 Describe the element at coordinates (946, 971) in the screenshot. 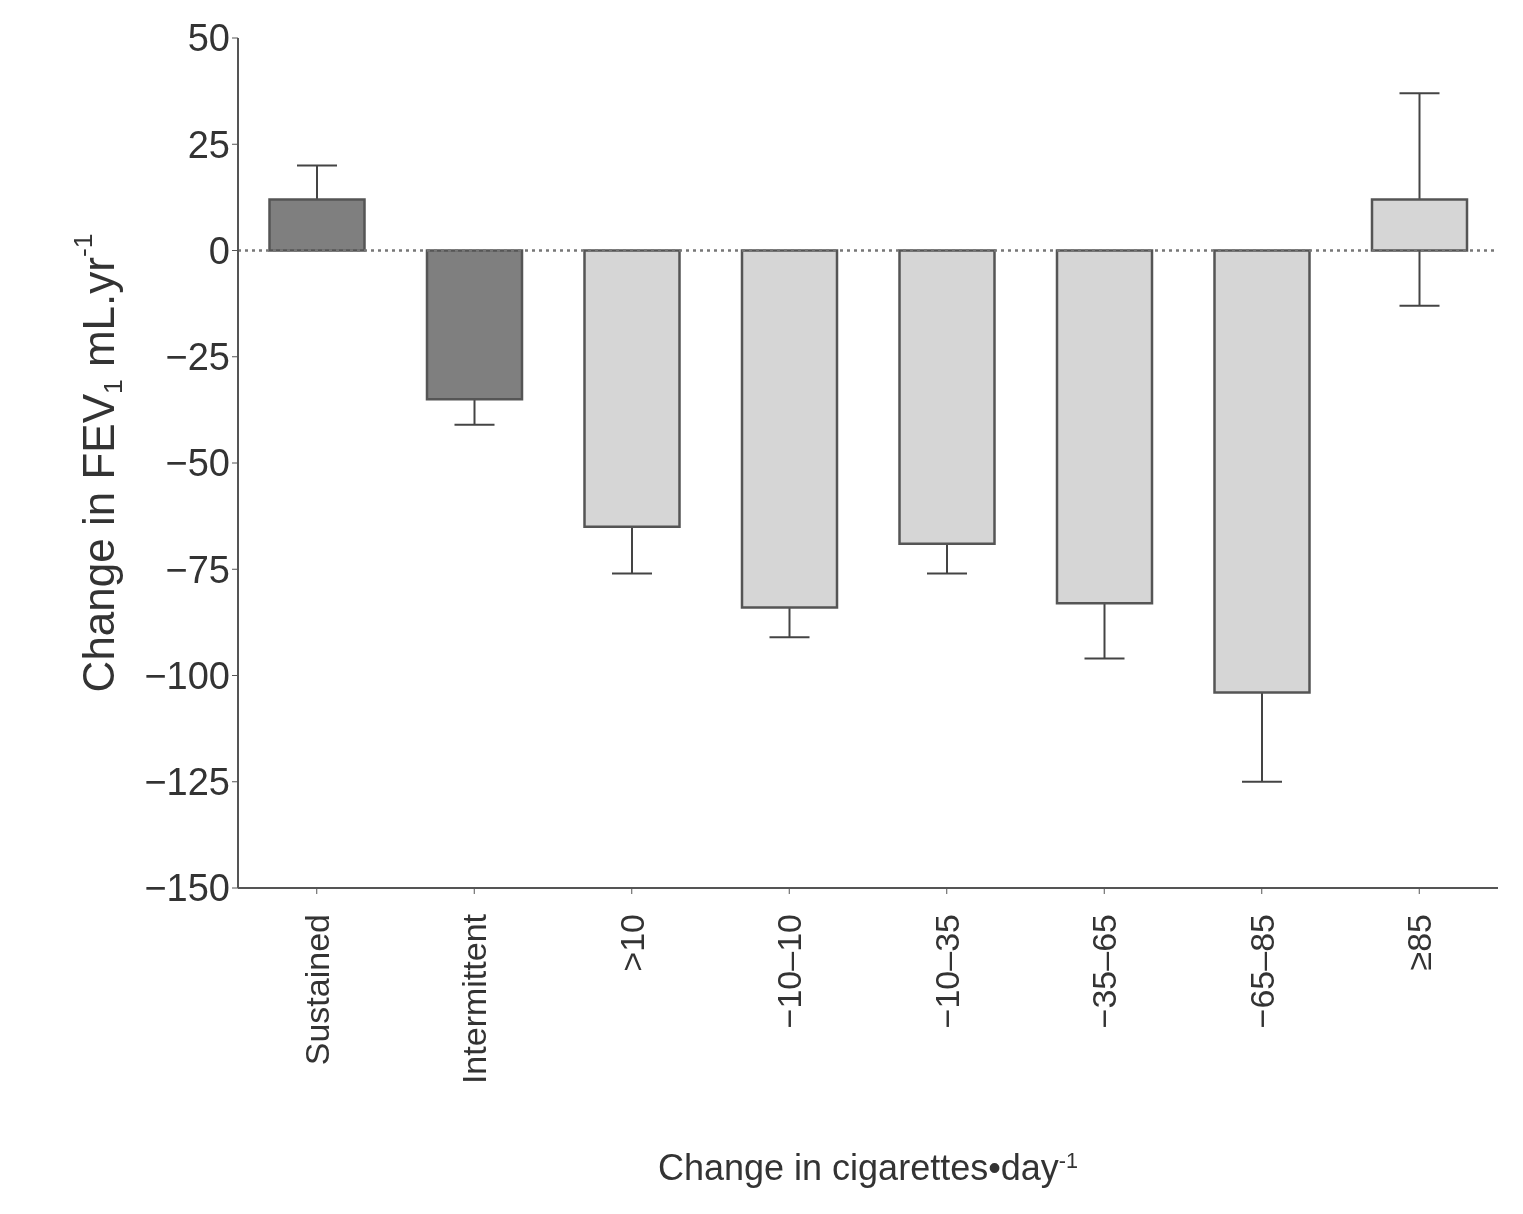

I see `x-tick-label: −10–35` at that location.